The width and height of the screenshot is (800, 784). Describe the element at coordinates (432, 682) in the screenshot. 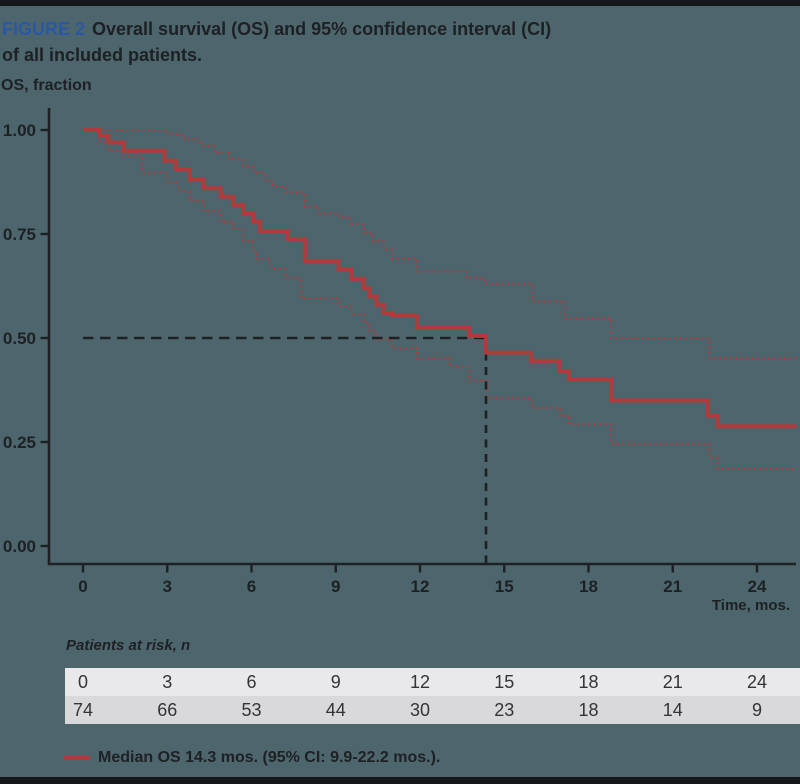

I see `at-risk-time-row: 0 3 6 9 12 15 18 21 24` at that location.